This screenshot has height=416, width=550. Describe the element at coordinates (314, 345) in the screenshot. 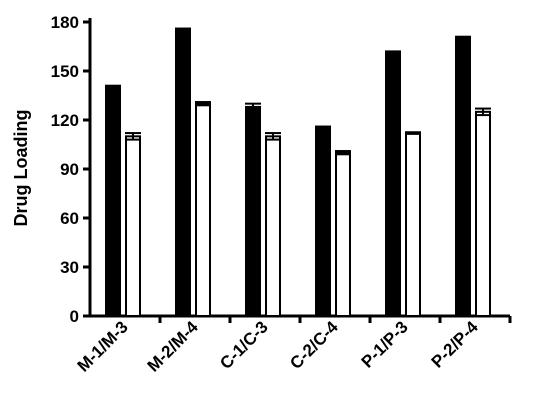

I see `x-category-label: C-2/C-4` at that location.